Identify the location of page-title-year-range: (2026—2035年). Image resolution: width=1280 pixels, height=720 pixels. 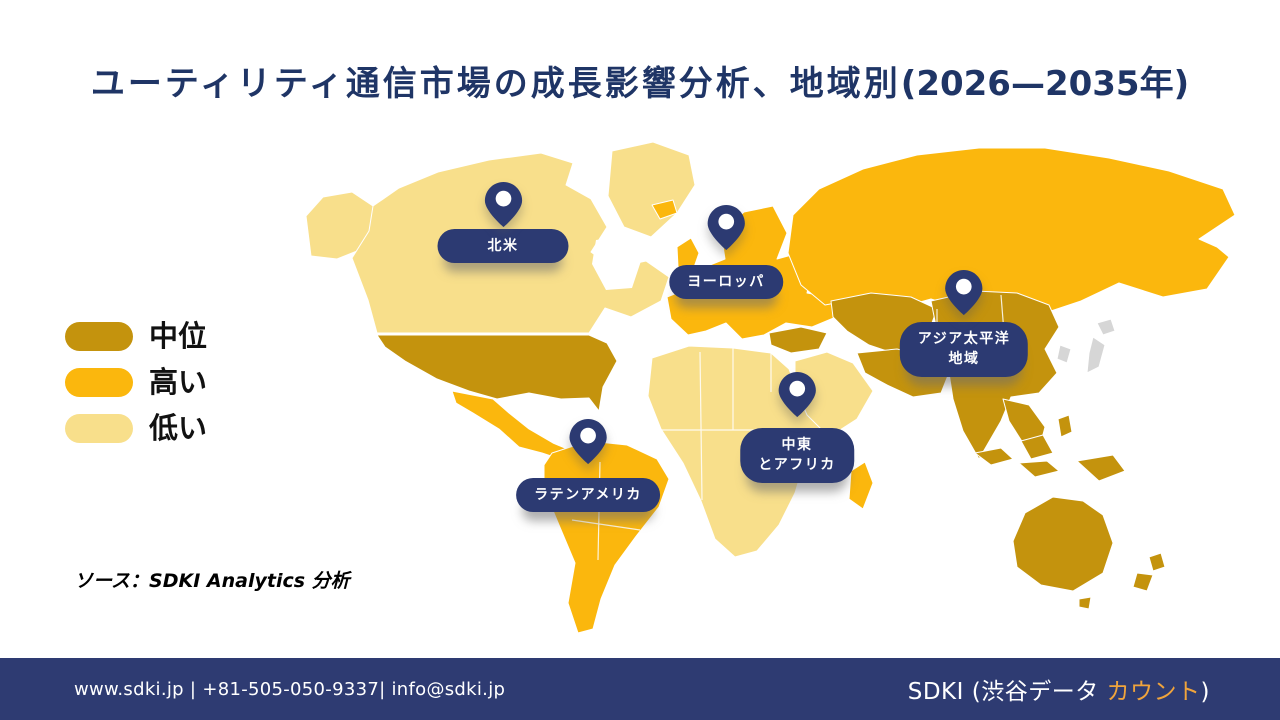
(1045, 84).